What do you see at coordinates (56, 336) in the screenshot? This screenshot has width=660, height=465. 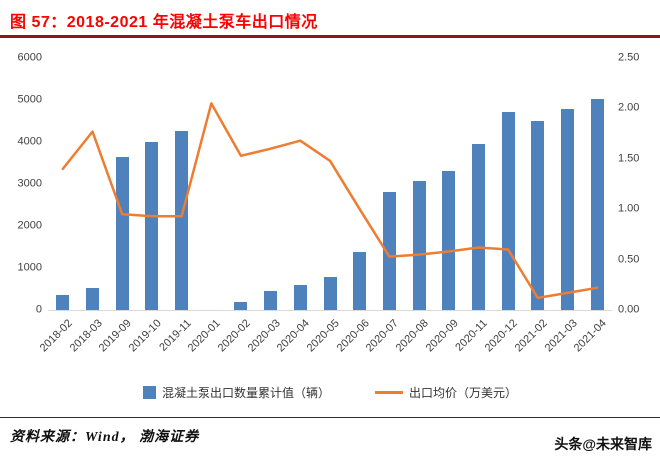 I see `x-axis-category-label: 2018-02` at bounding box center [56, 336].